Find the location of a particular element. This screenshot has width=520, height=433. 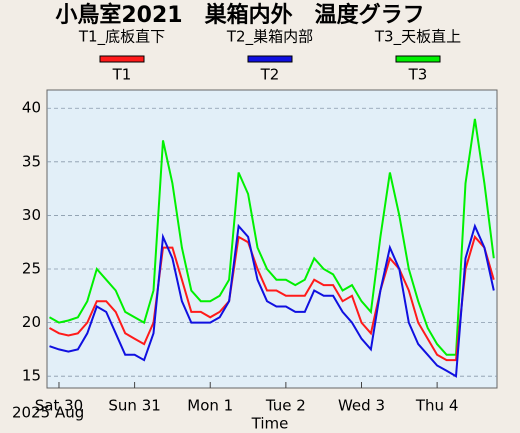

x-tick-label: Sun 31 is located at coordinates (134, 406).